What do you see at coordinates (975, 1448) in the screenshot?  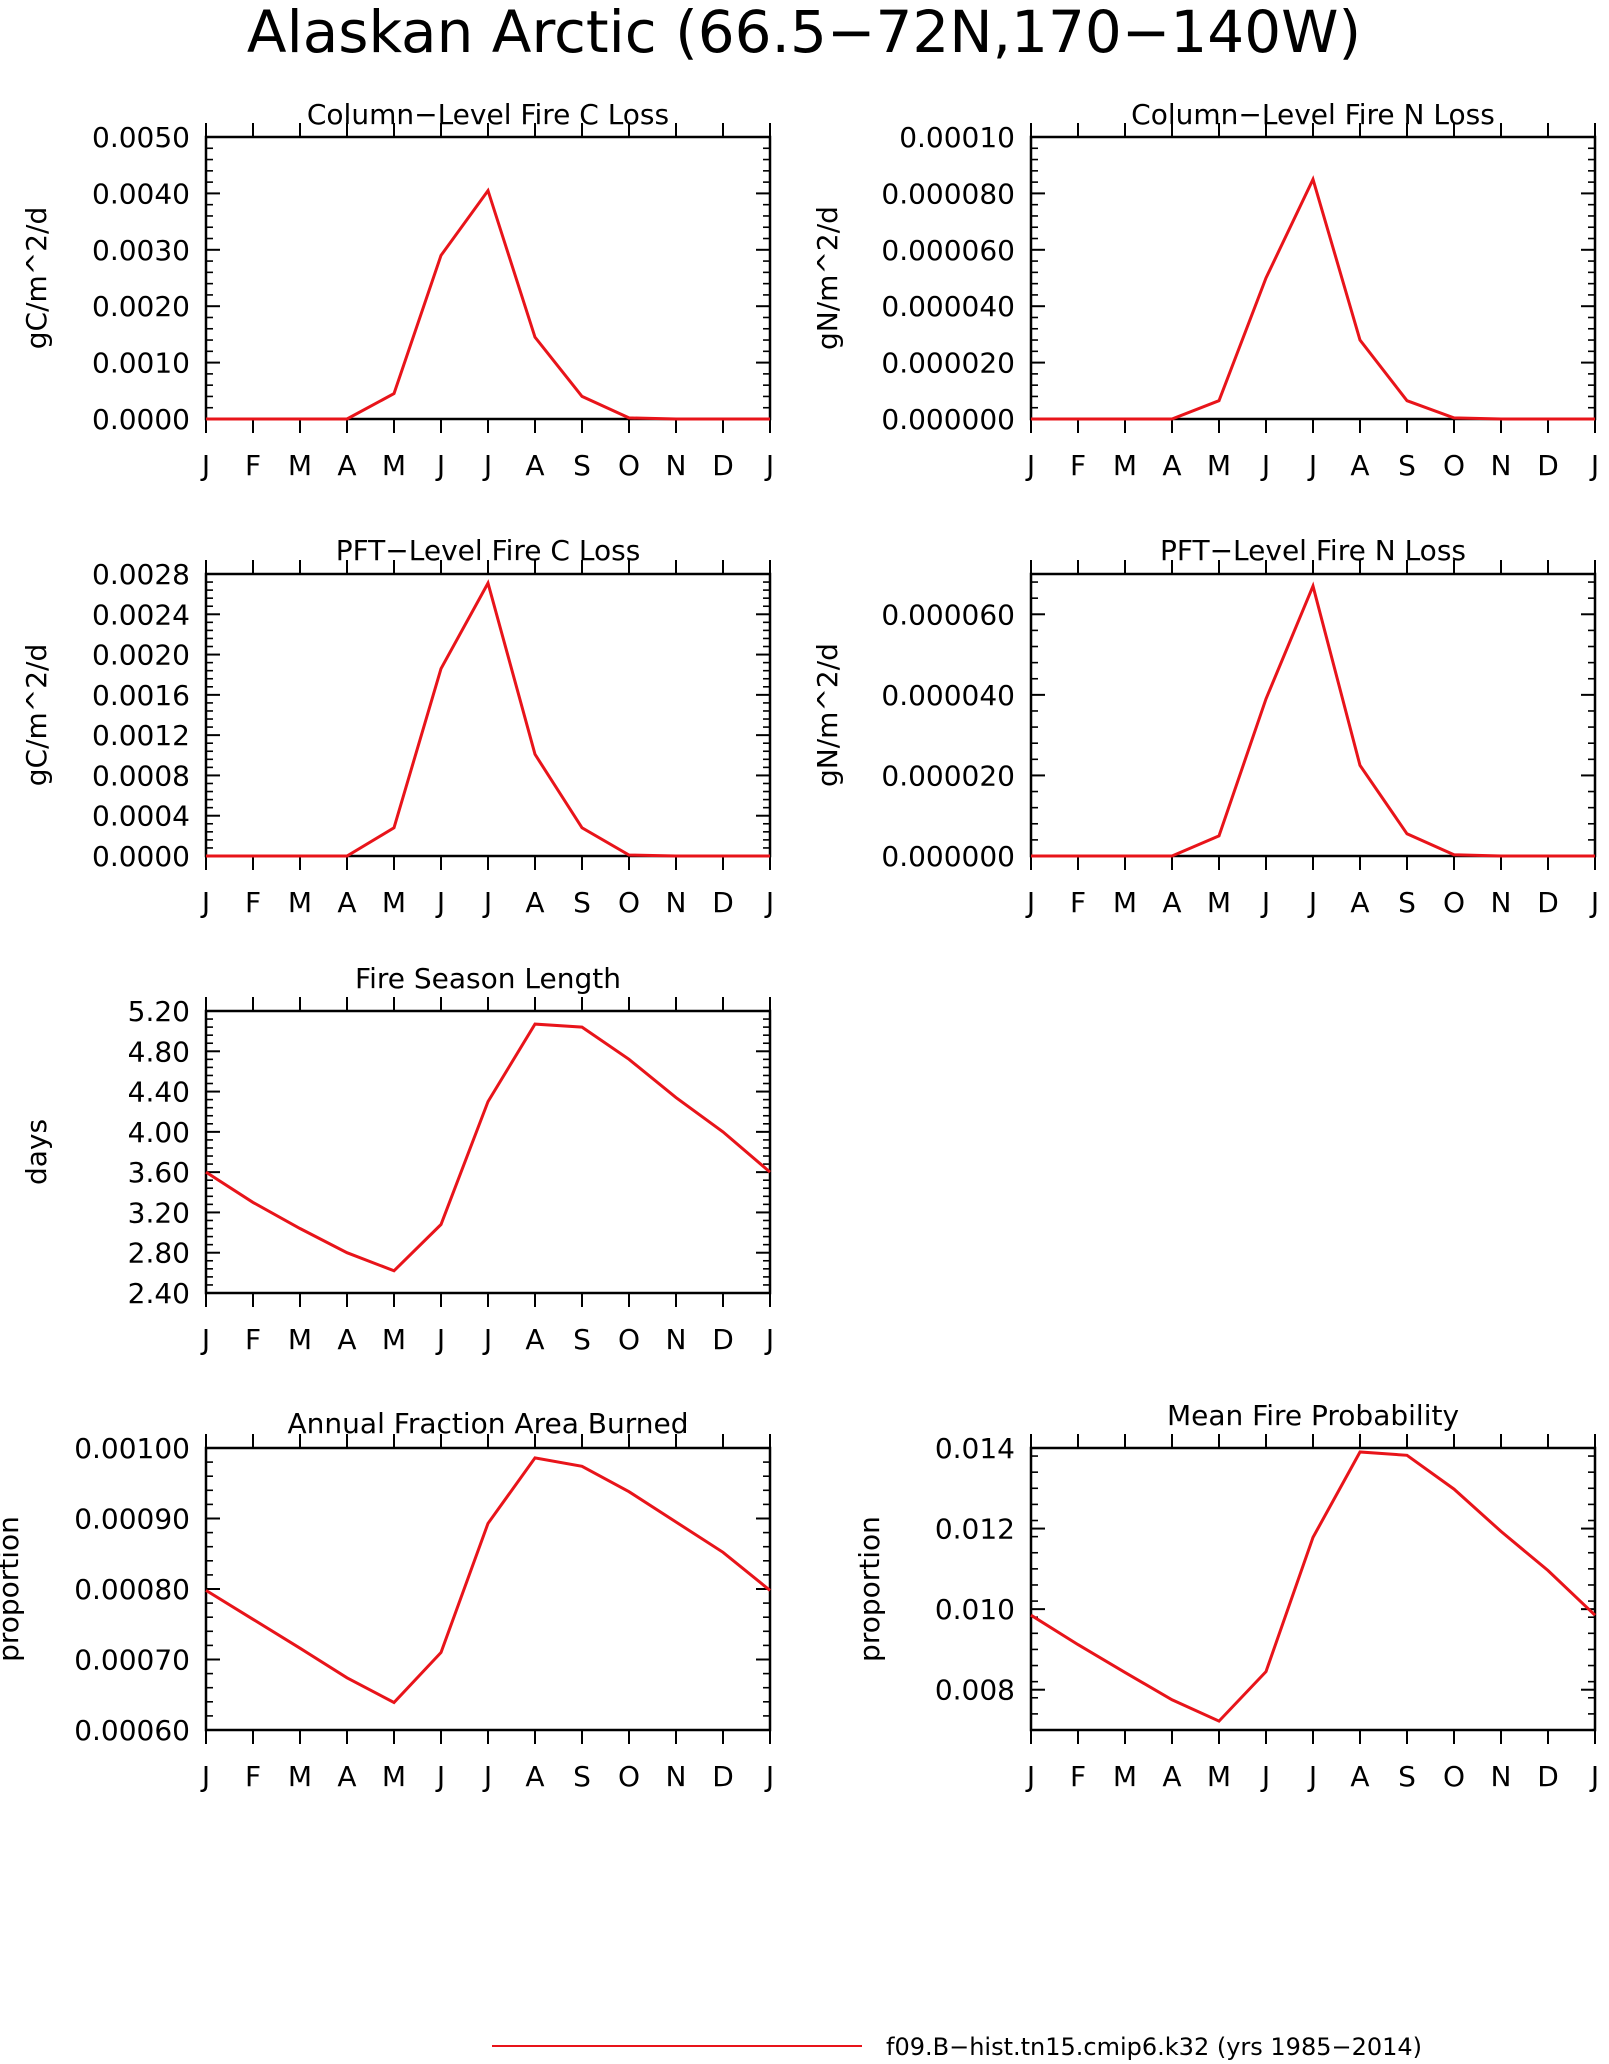 I see `y-tick-label: 0.014` at bounding box center [975, 1448].